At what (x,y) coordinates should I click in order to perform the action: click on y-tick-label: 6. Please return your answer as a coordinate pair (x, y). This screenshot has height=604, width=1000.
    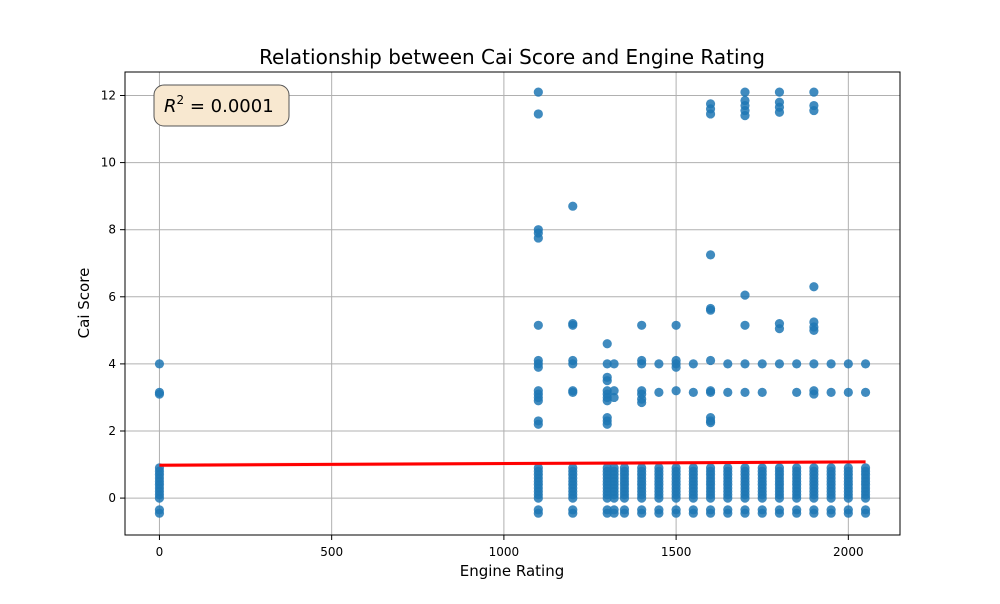
    Looking at the image, I should click on (112, 297).